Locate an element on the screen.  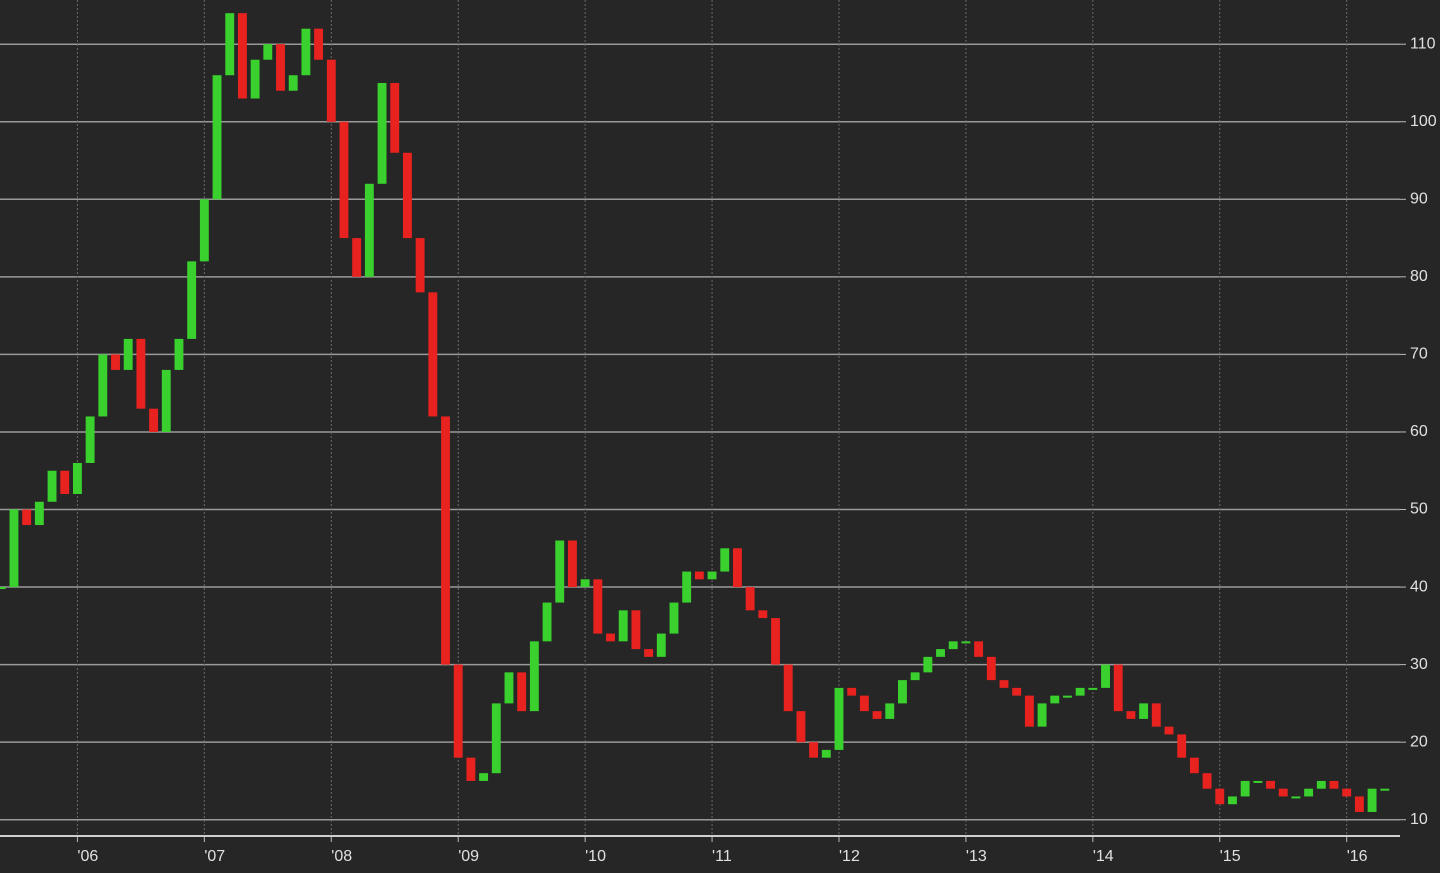
y-tick-label: 20 is located at coordinates (1419, 741).